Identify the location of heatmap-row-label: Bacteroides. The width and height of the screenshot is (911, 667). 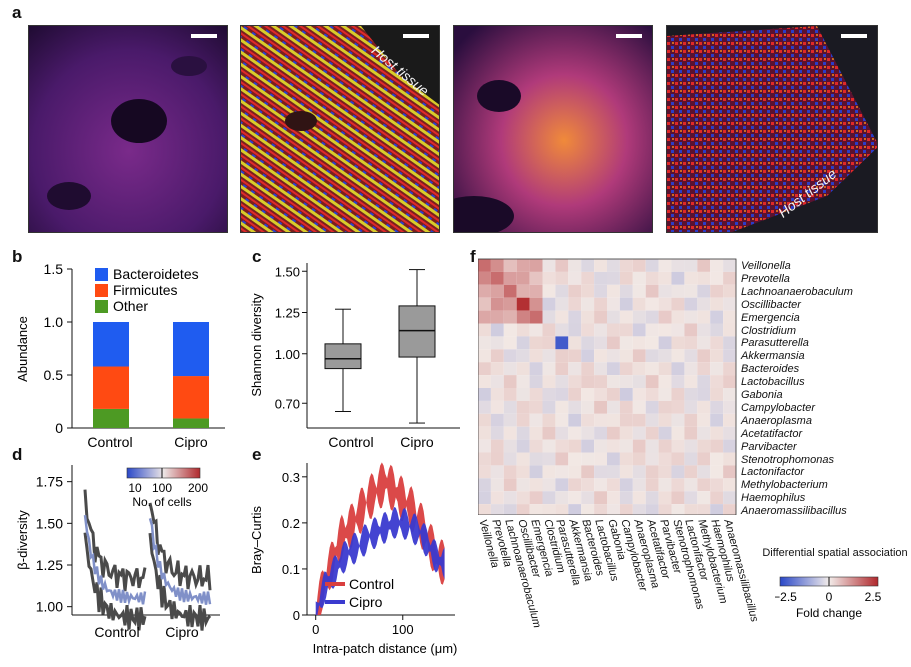
(770, 369).